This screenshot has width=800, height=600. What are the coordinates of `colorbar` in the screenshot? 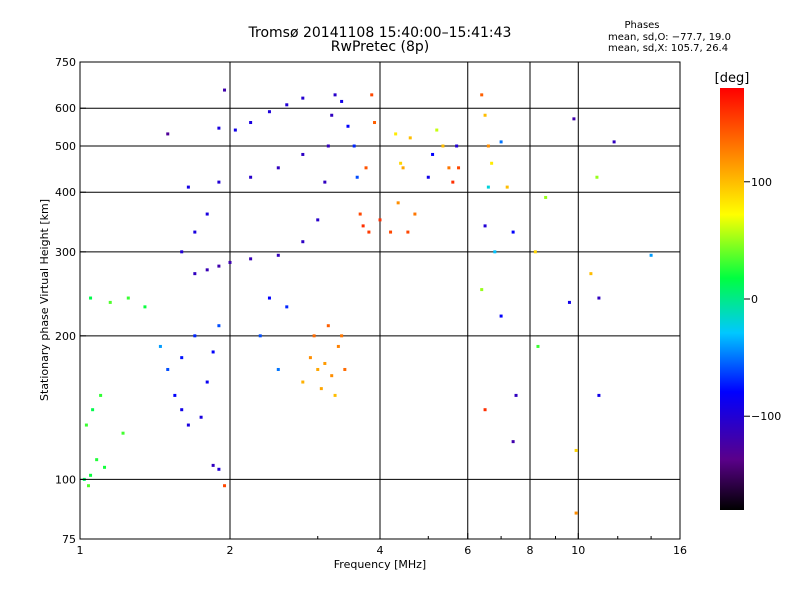 It's located at (732, 299).